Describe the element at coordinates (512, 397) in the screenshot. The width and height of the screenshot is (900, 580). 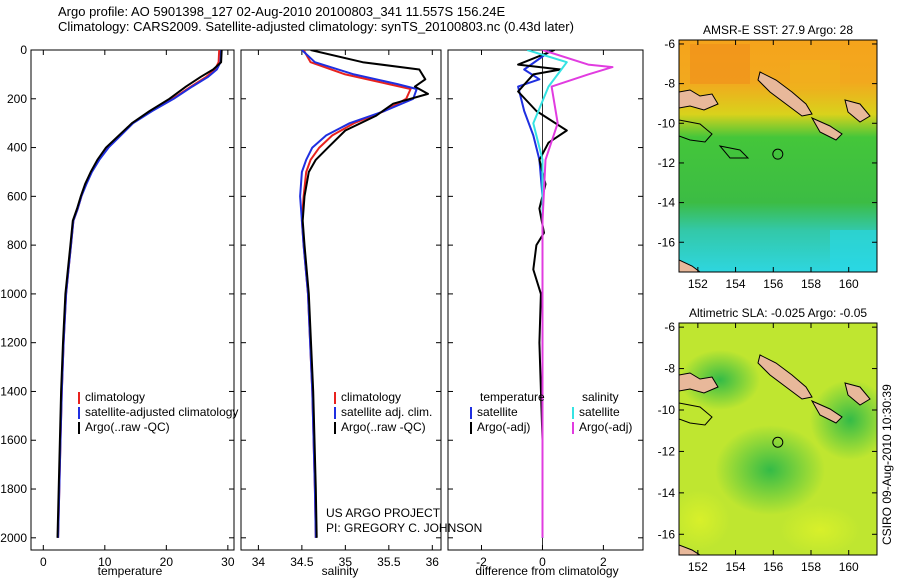
I see `legend-header: temperature` at that location.